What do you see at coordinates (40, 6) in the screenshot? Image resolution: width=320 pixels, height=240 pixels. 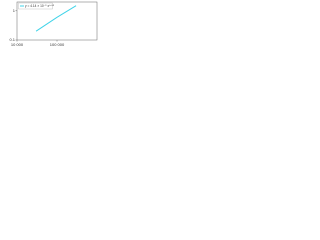 I see `legend-label: y = 4.14 × 10⁻⁵ x⁰·⁸⁵` at bounding box center [40, 6].